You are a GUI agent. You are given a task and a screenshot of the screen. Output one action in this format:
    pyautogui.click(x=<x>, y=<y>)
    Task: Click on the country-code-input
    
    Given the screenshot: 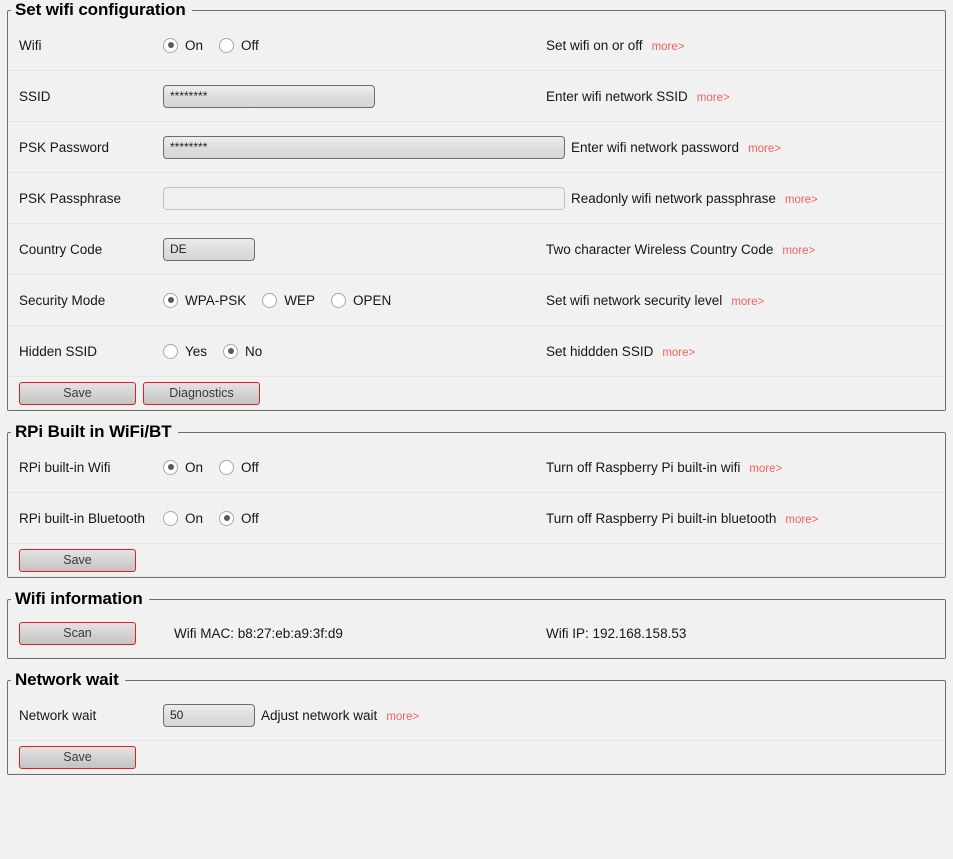 What is the action you would take?
    pyautogui.click(x=209, y=249)
    